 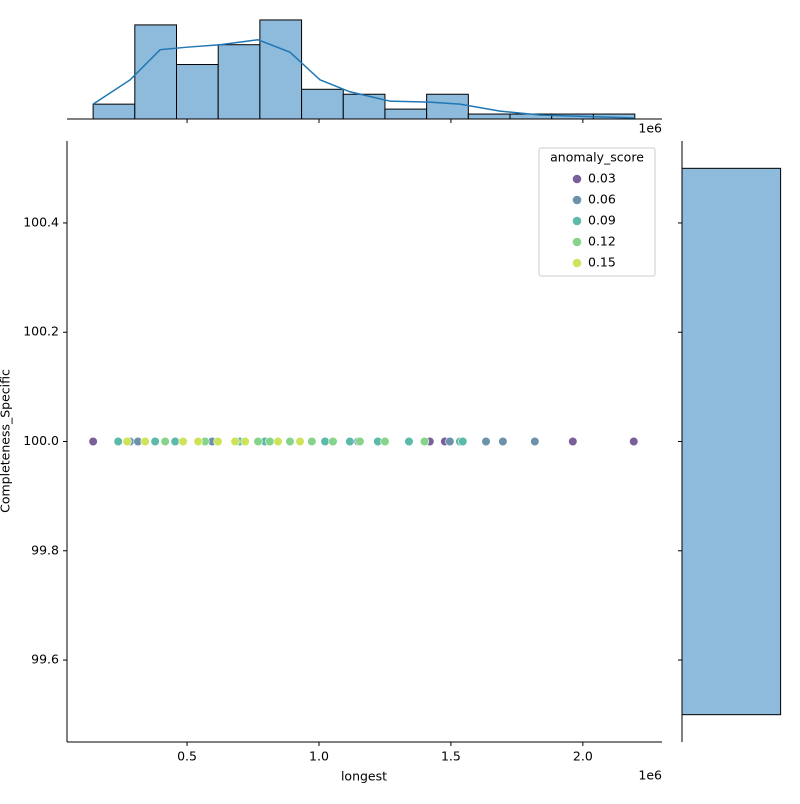 What do you see at coordinates (45, 659) in the screenshot?
I see `y-tick-label: 99.6` at bounding box center [45, 659].